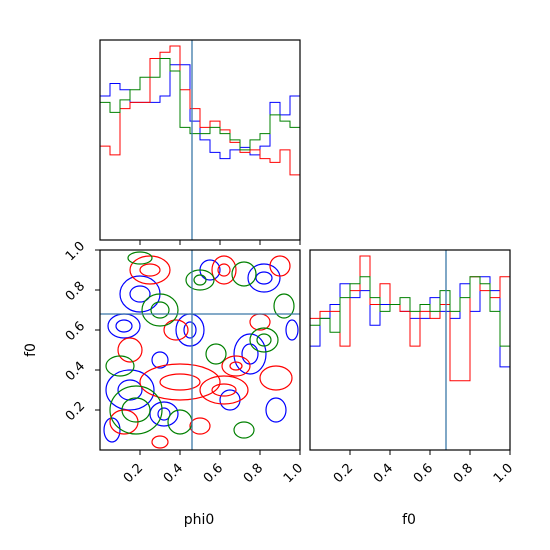 Image resolution: width=550 pixels, height=550 pixels. I want to click on contour-ytick-label-3: 0.8, so click(75, 291).